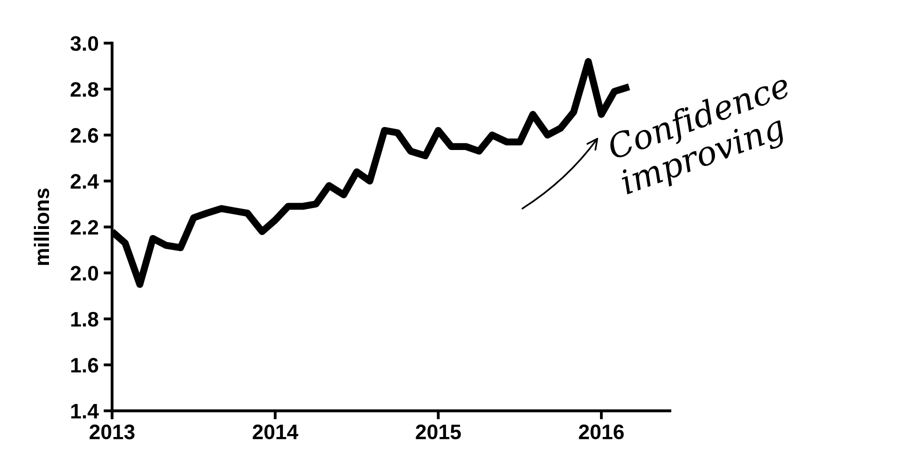 The width and height of the screenshot is (904, 459). I want to click on x-tick-label: 2015, so click(438, 432).